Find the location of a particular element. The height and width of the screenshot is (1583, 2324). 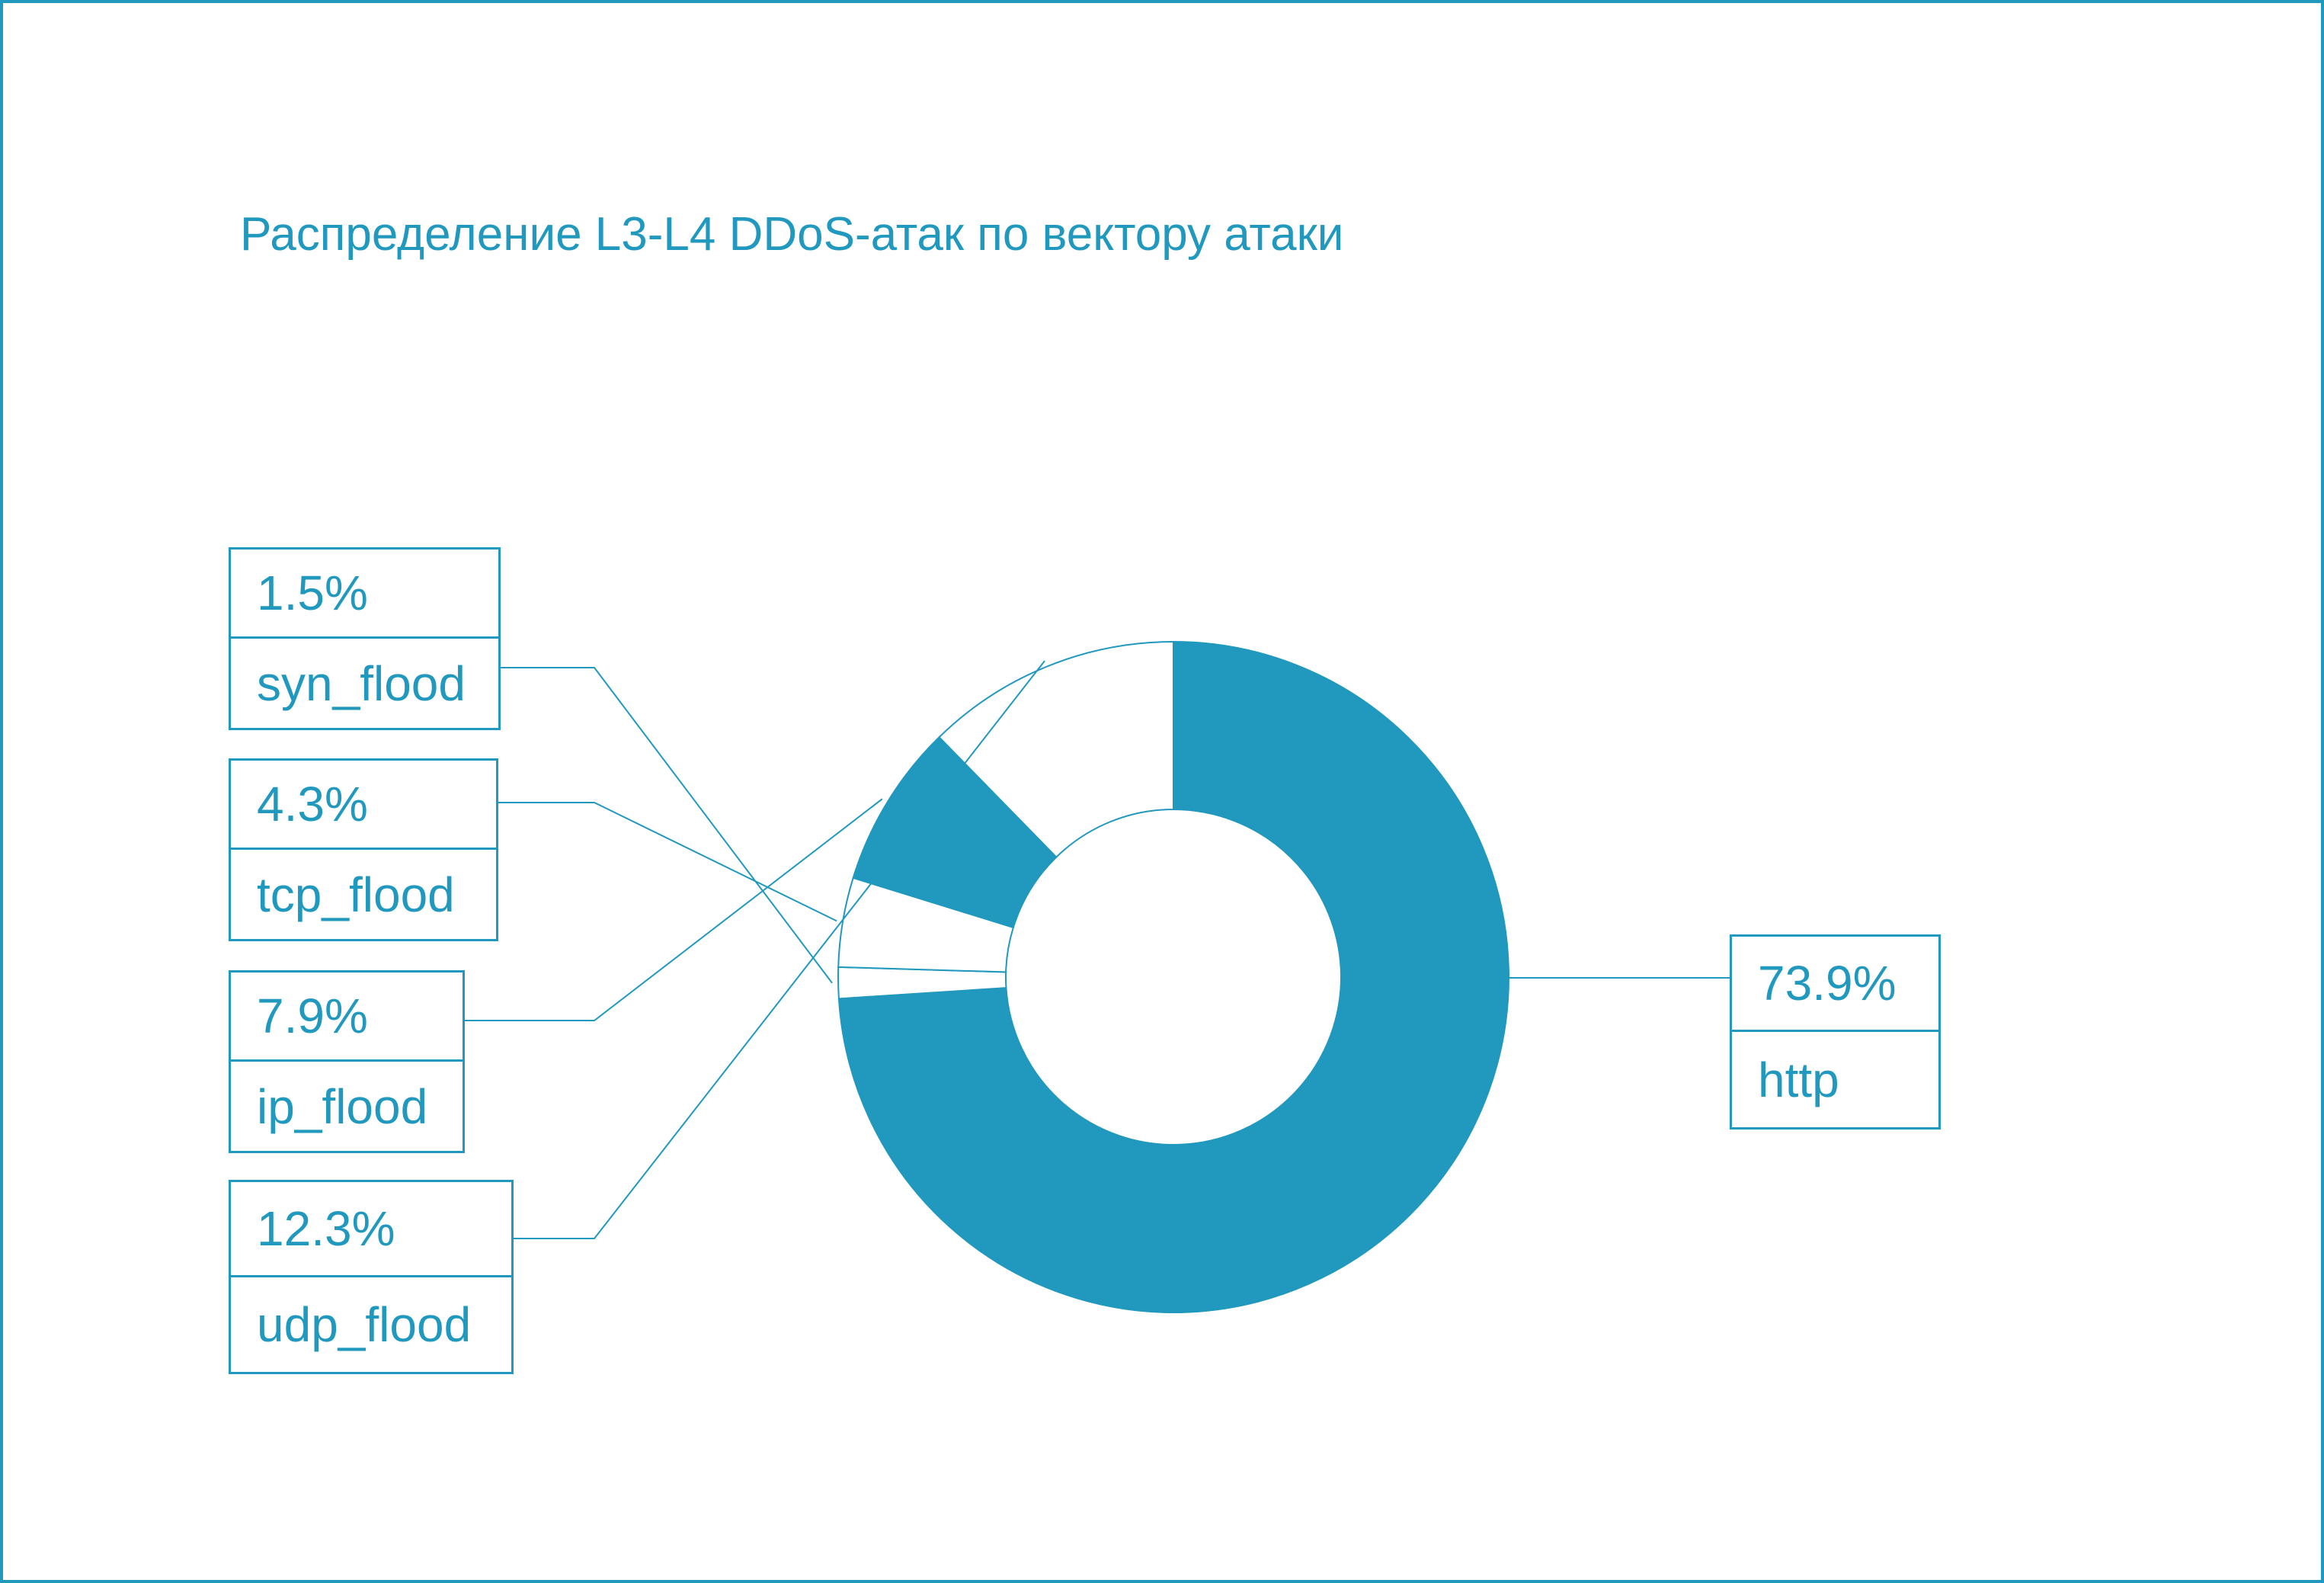

slice-udp-flood is located at coordinates (1056, 749).